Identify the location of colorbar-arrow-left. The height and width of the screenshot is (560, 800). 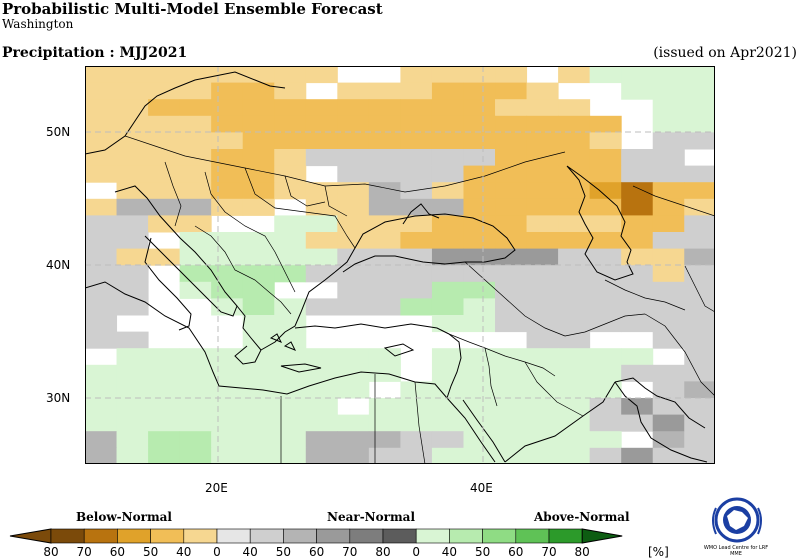
(30, 536).